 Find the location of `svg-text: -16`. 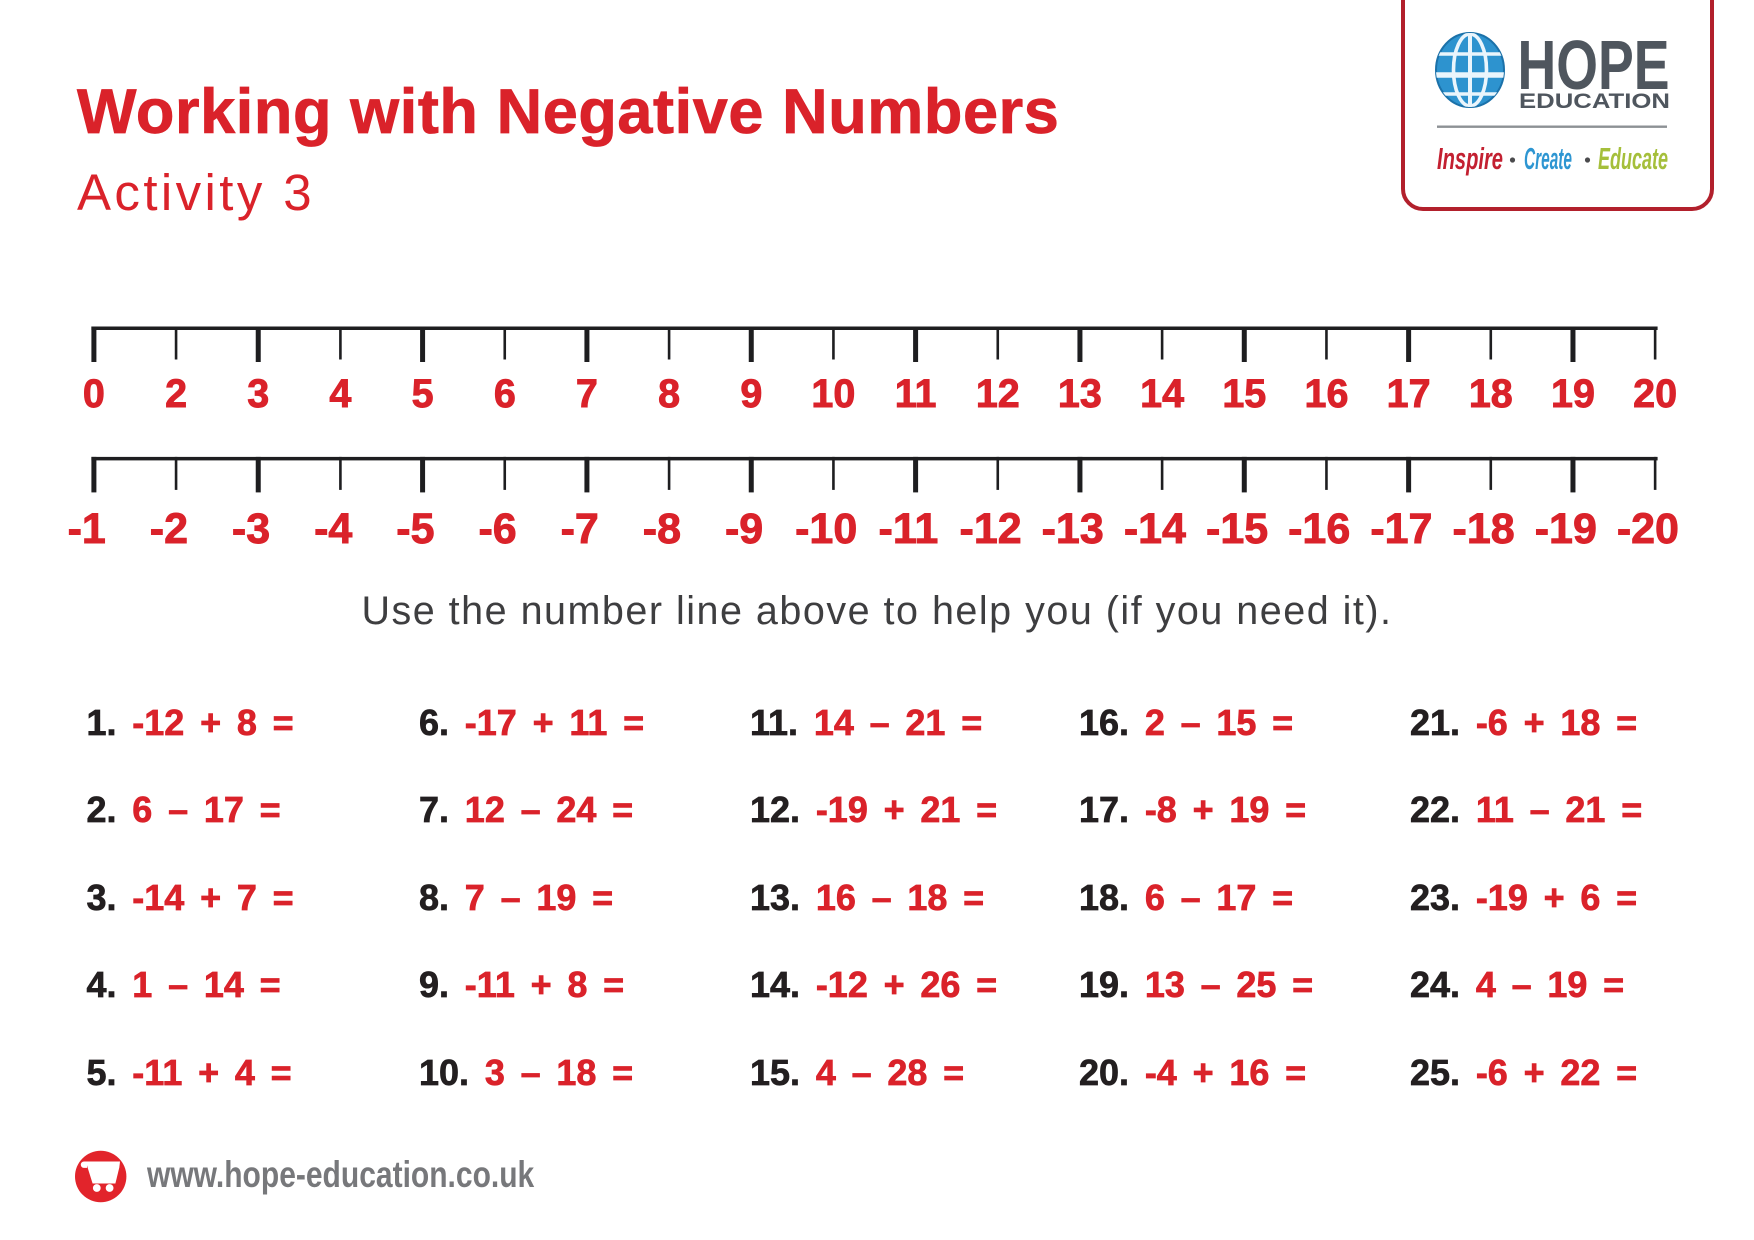

svg-text: -16 is located at coordinates (1319, 529).